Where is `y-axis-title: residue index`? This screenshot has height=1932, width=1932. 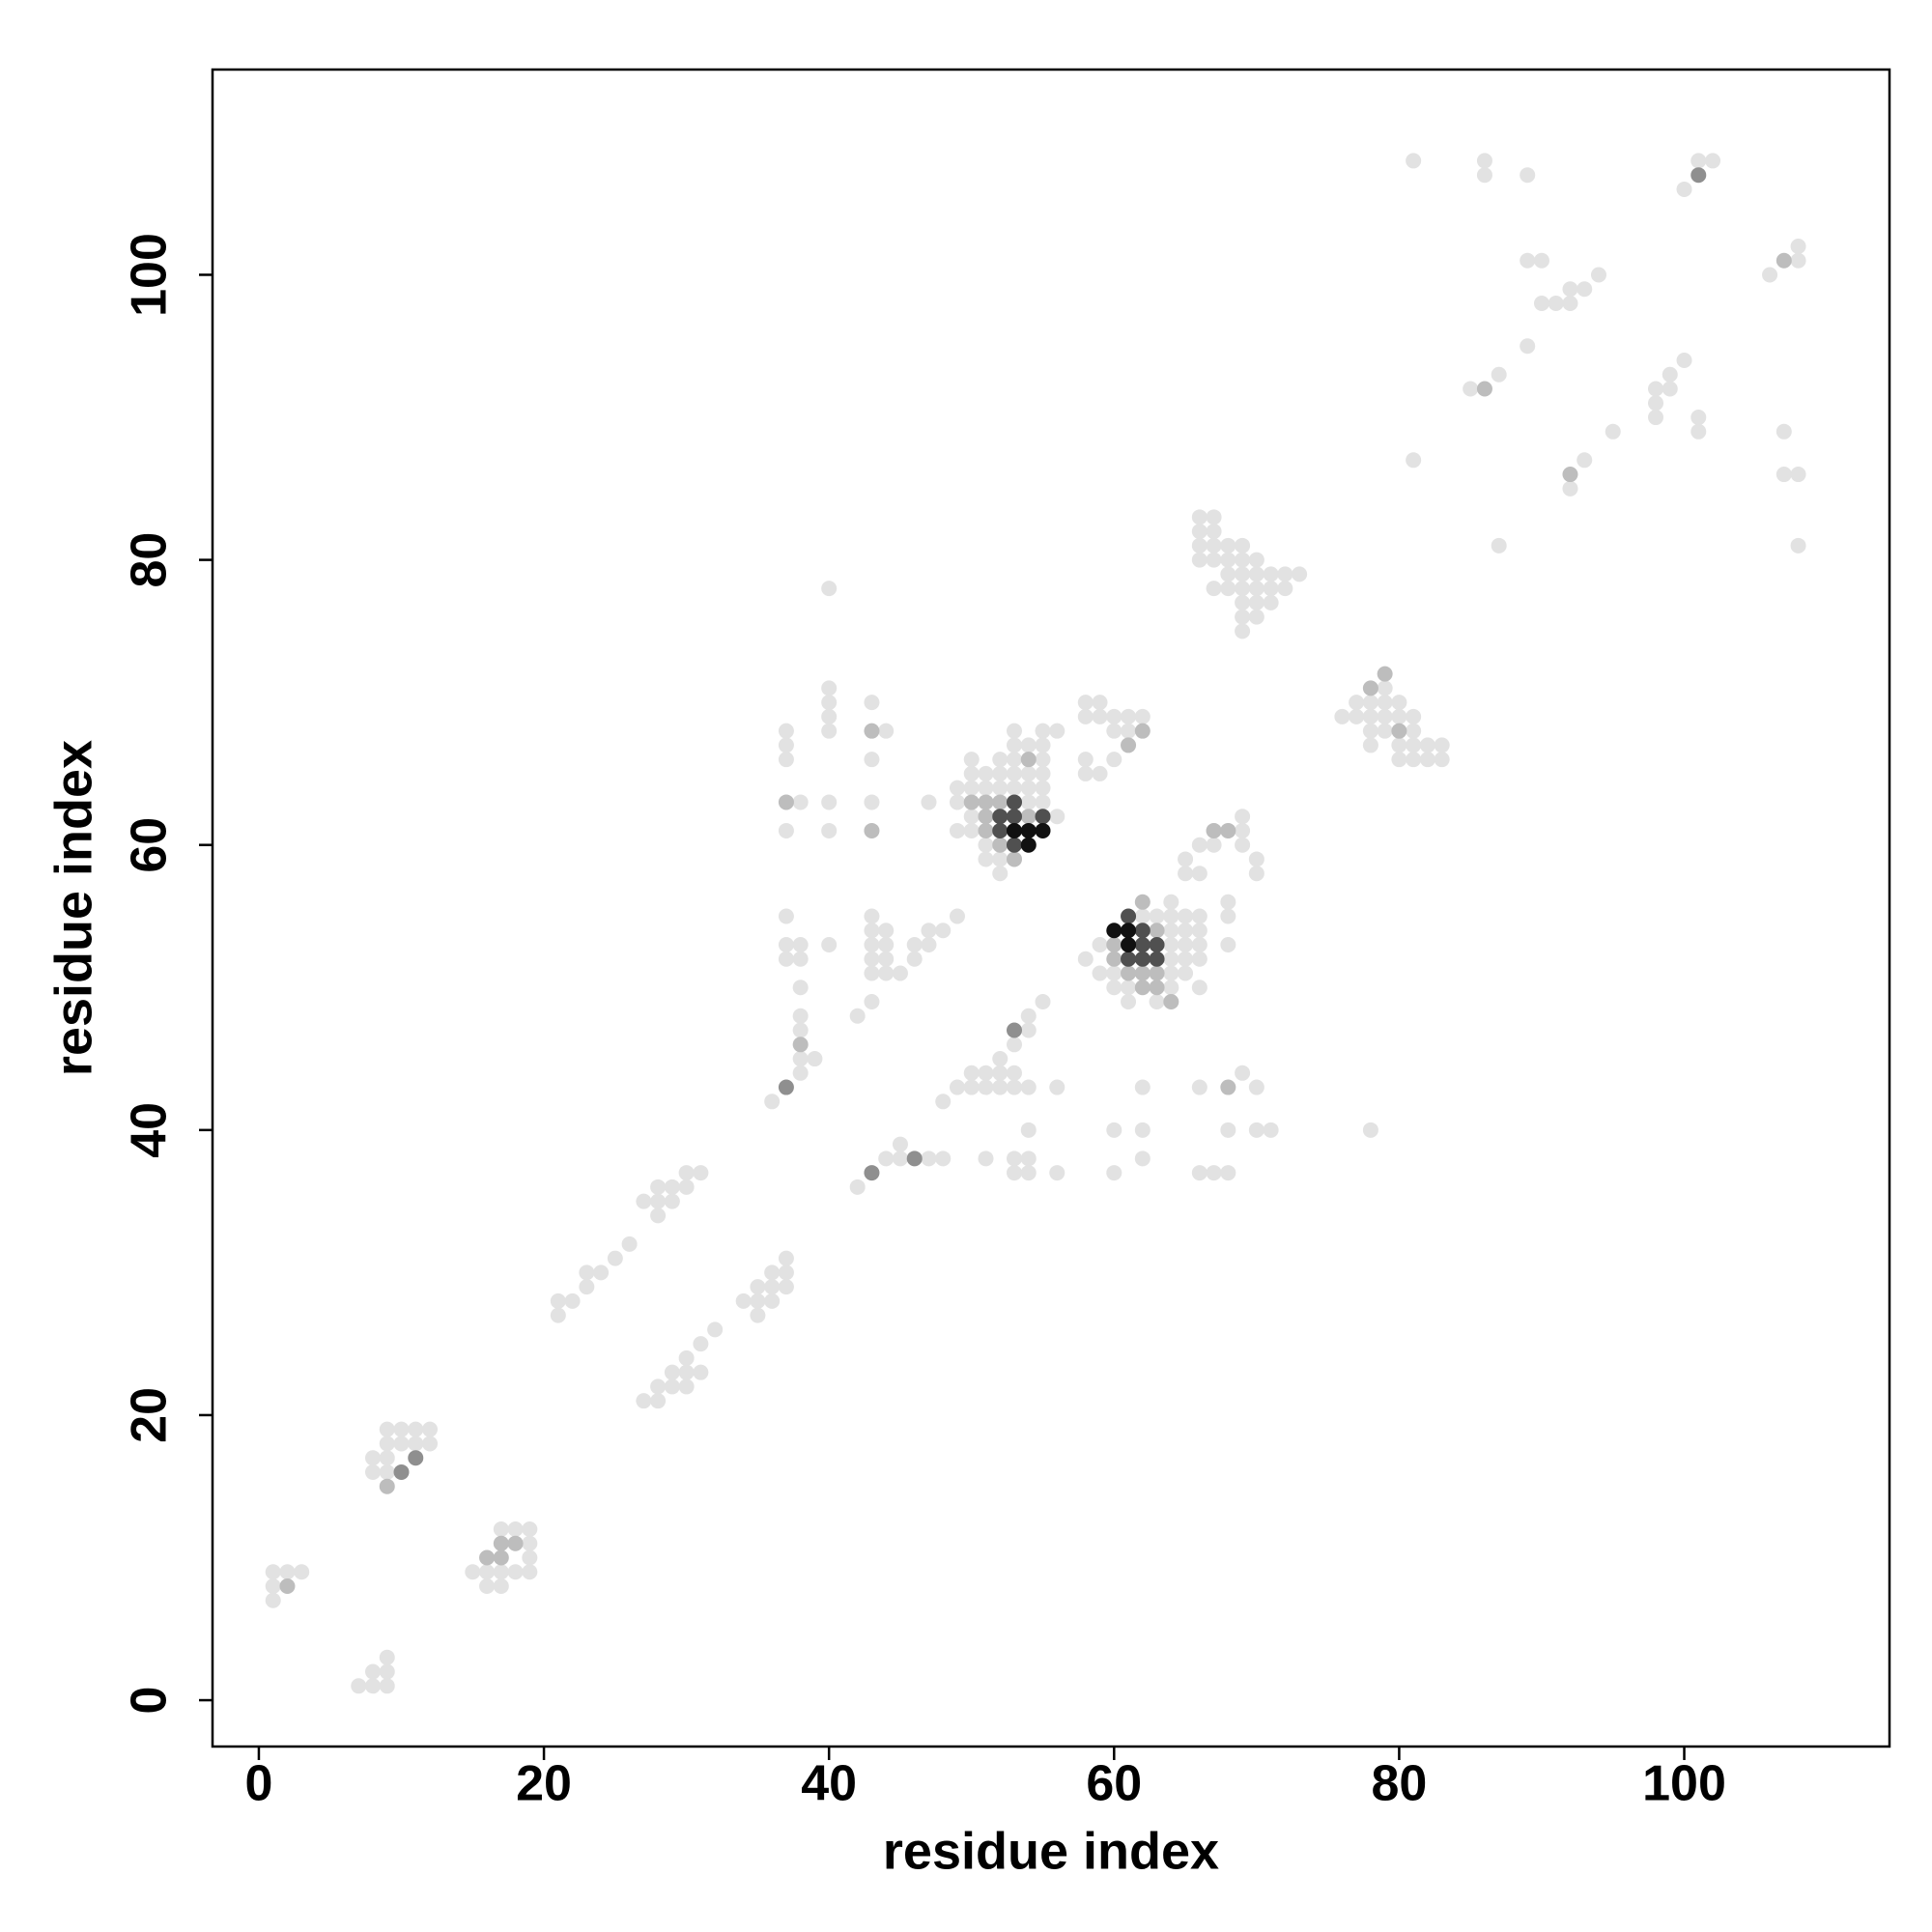
y-axis-title: residue index is located at coordinates (73, 908).